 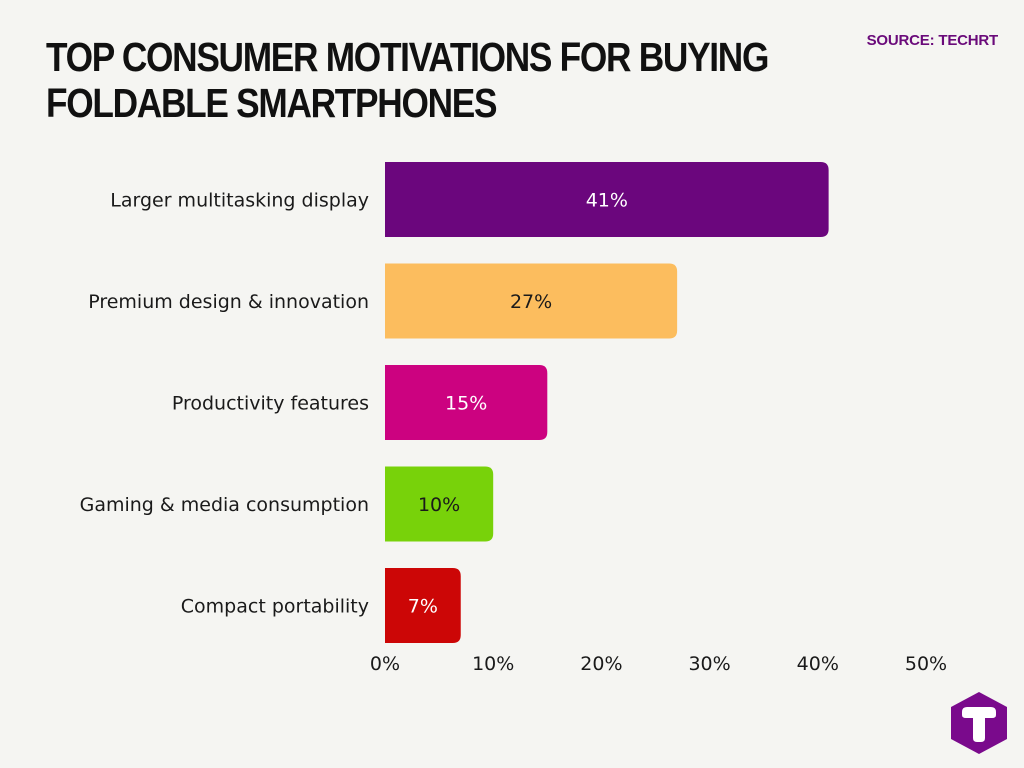 What do you see at coordinates (272, 103) in the screenshot?
I see `title-line-2: FOLDABLE SMARTPHONES` at bounding box center [272, 103].